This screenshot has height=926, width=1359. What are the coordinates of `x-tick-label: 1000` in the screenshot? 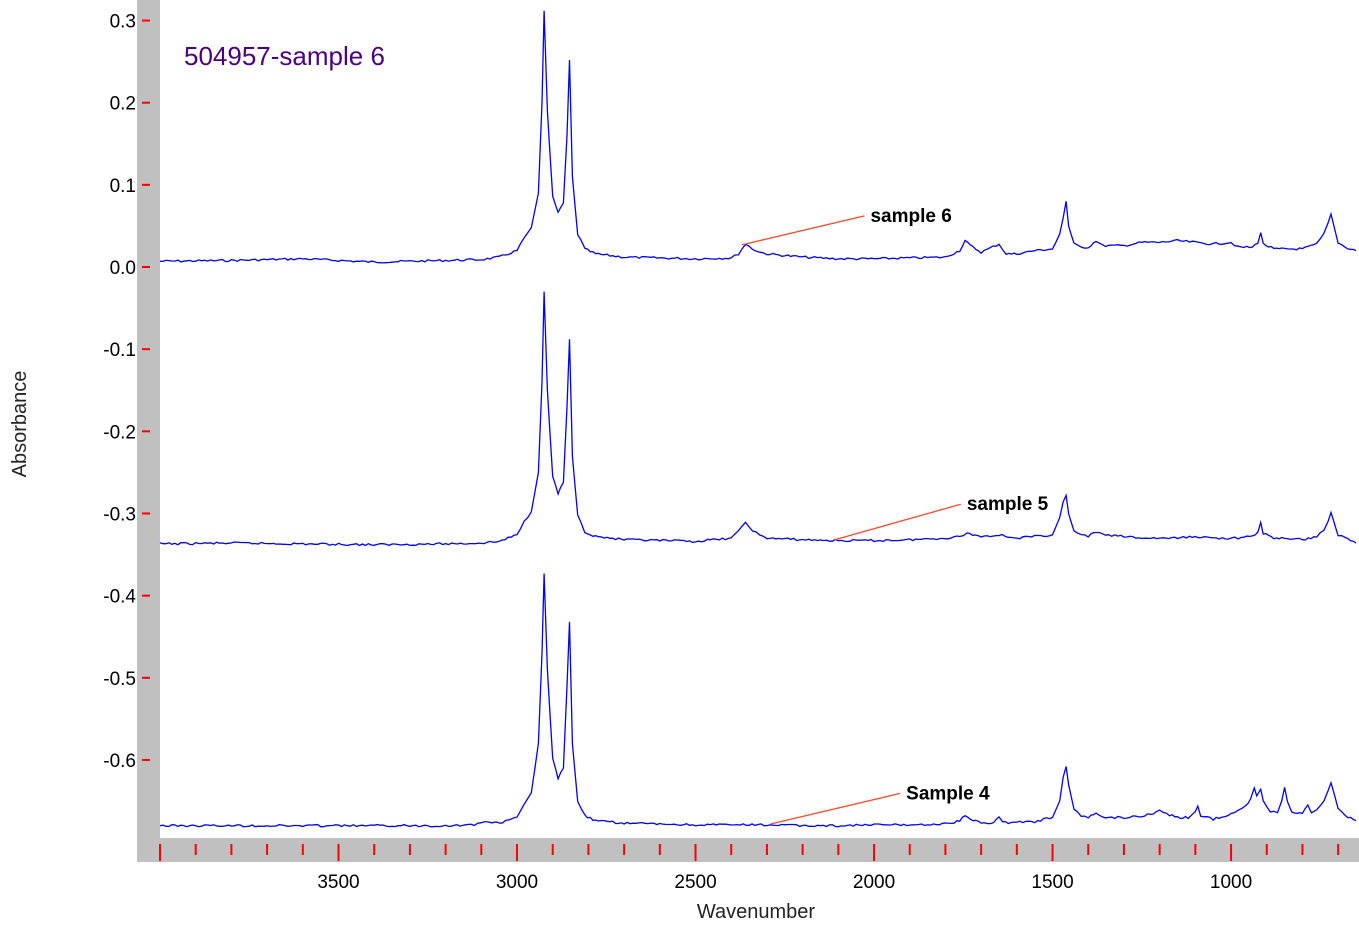 It's located at (1231, 882).